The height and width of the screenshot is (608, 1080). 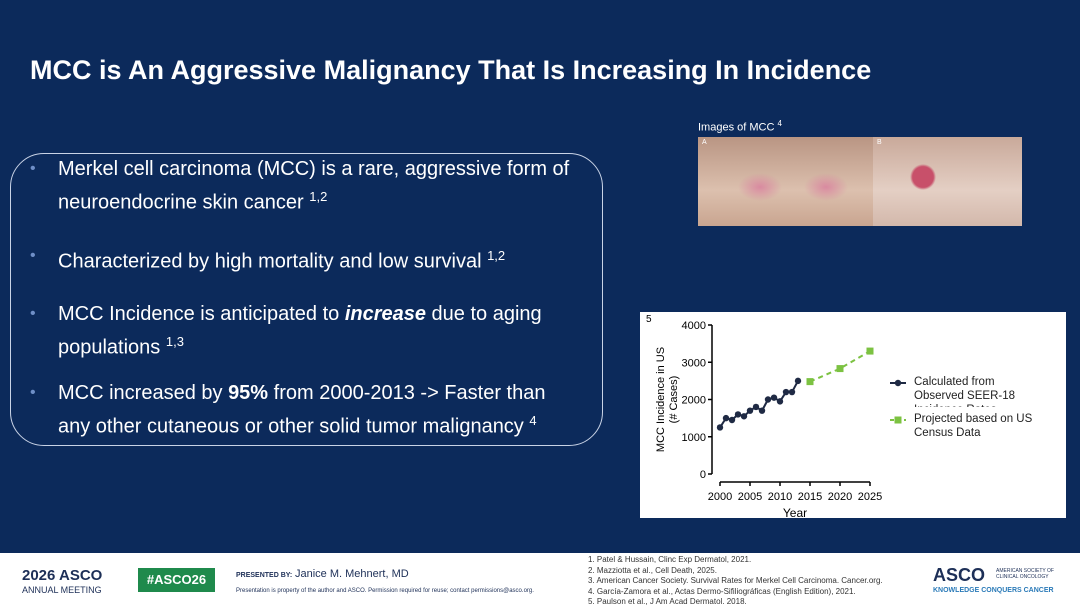 I want to click on image-caption: Images of MCC 4, so click(x=740, y=126).